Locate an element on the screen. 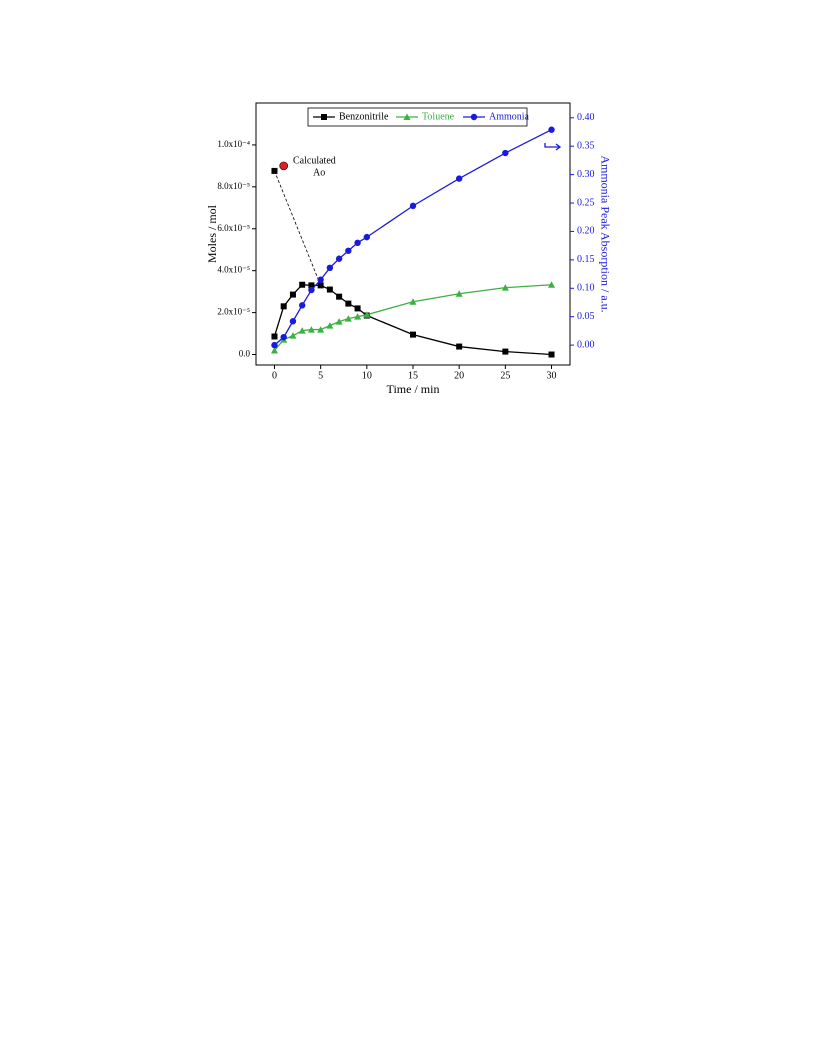 This screenshot has height=1061, width=816. axis-arrow is located at coordinates (553, 147).